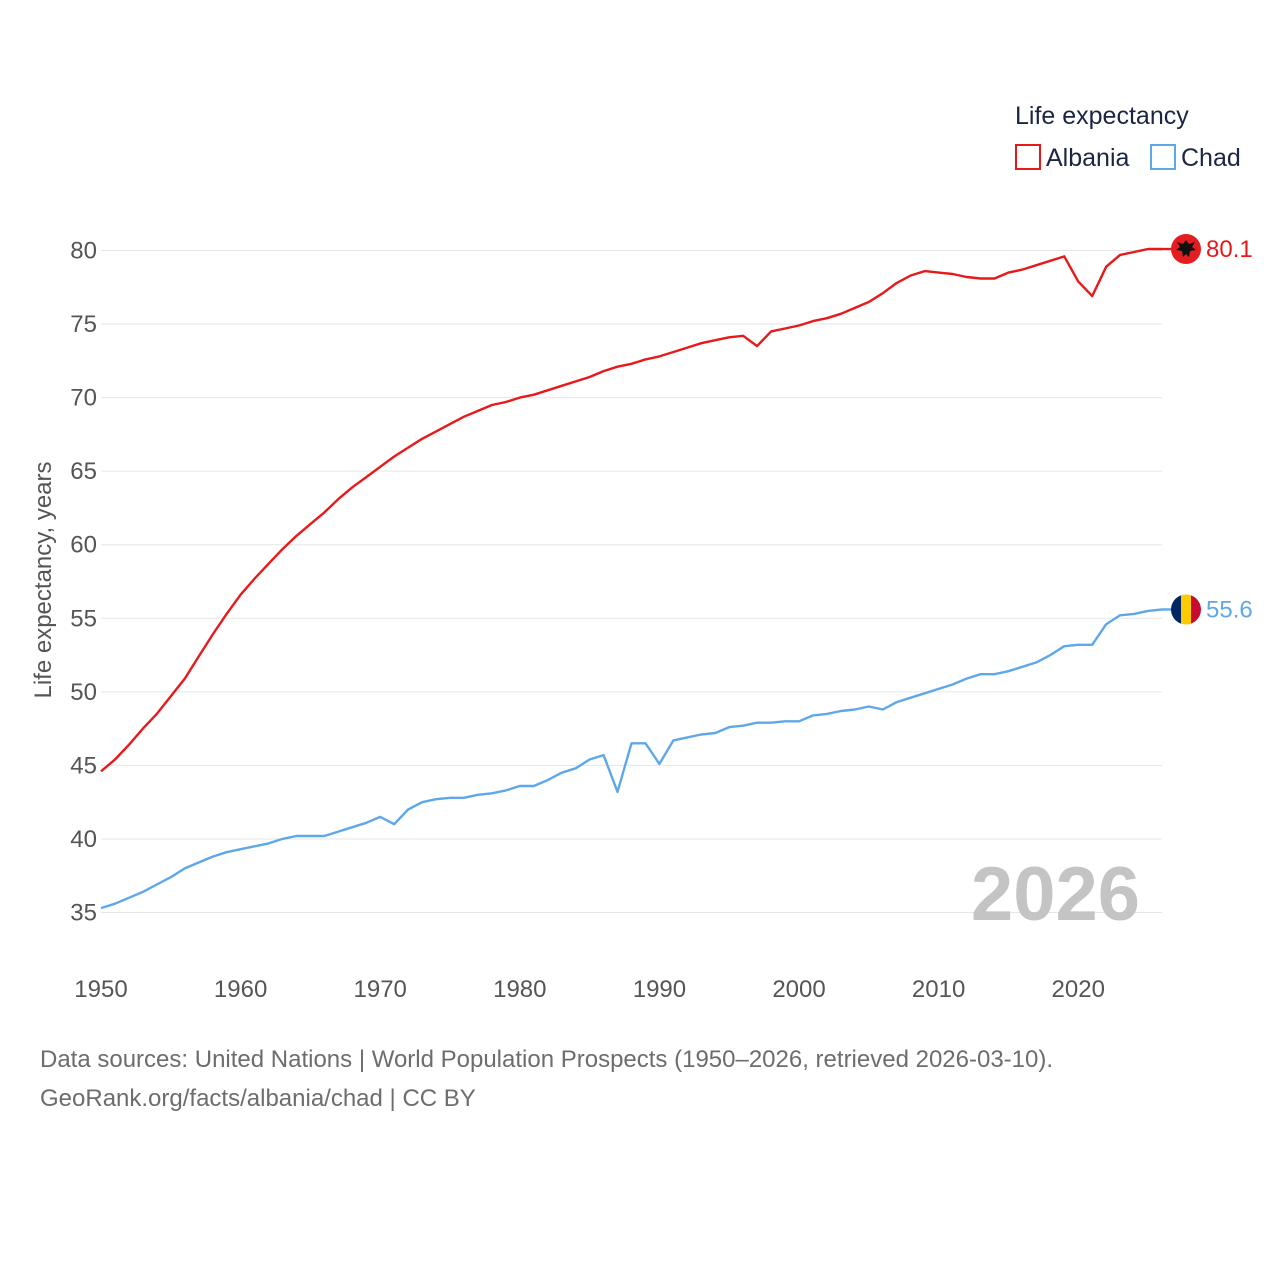 The width and height of the screenshot is (1280, 1280). I want to click on x-tick-label: 1950, so click(100, 989).